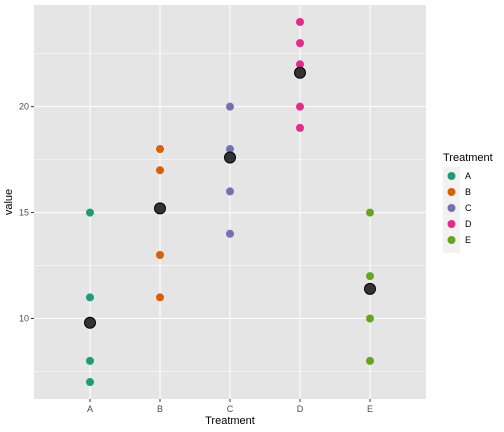 This screenshot has height=432, width=504. I want to click on legend-label: A, so click(468, 176).